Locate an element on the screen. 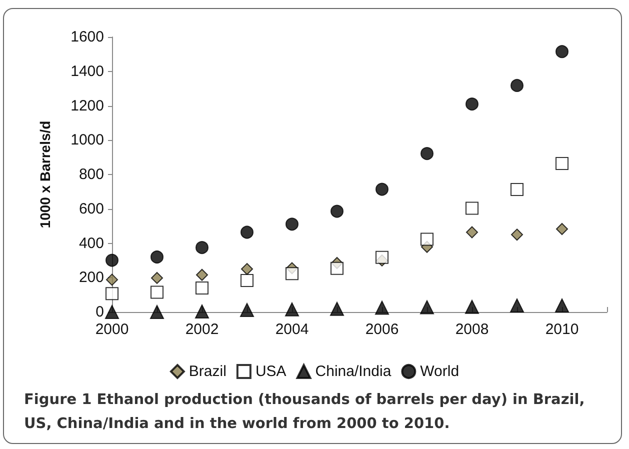 Image resolution: width=629 pixels, height=449 pixels. x-tick-label: 2006 is located at coordinates (382, 329).